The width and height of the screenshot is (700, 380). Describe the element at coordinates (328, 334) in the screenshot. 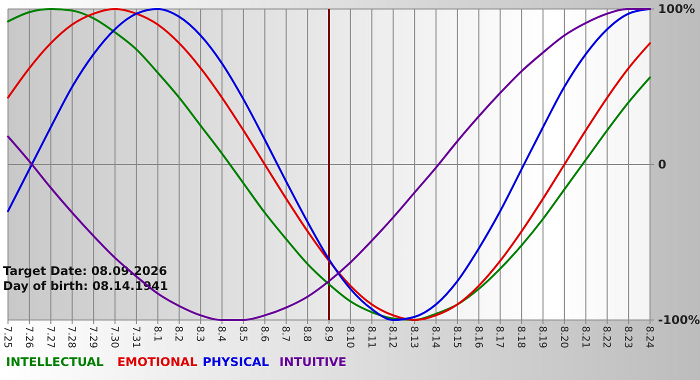

I see `x-tick-label: 8.9` at that location.